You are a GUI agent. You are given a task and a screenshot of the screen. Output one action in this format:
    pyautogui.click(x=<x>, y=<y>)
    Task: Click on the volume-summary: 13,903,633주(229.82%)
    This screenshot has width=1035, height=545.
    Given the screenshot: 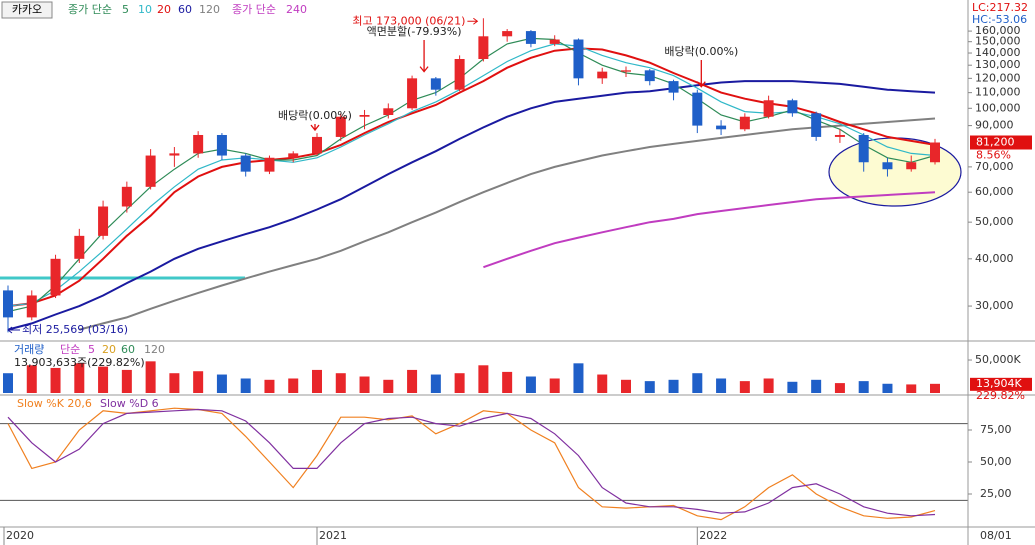 What is the action you would take?
    pyautogui.click(x=79, y=362)
    